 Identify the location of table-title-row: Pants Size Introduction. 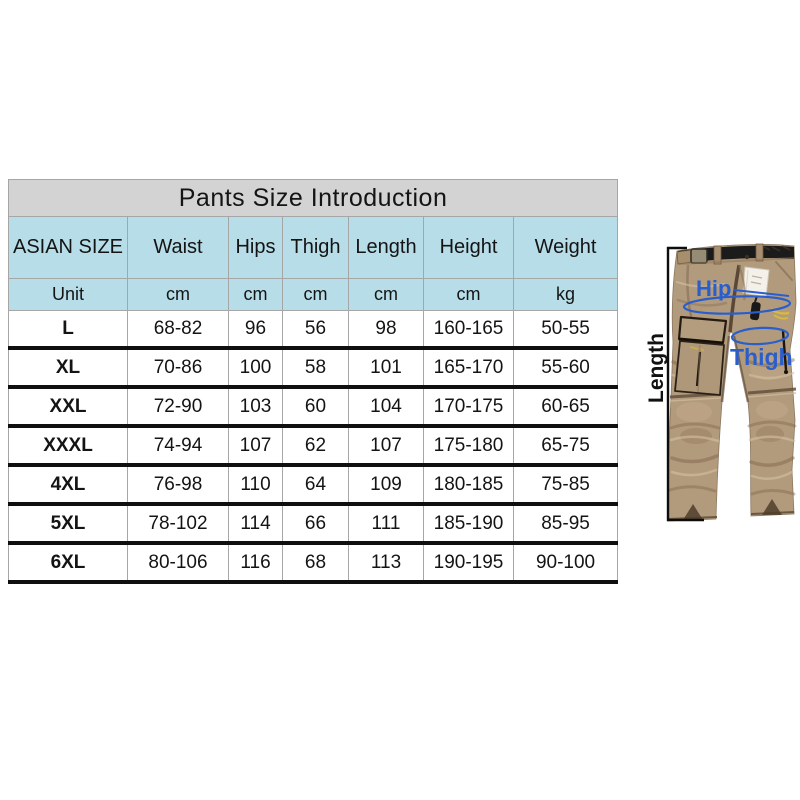
(313, 198).